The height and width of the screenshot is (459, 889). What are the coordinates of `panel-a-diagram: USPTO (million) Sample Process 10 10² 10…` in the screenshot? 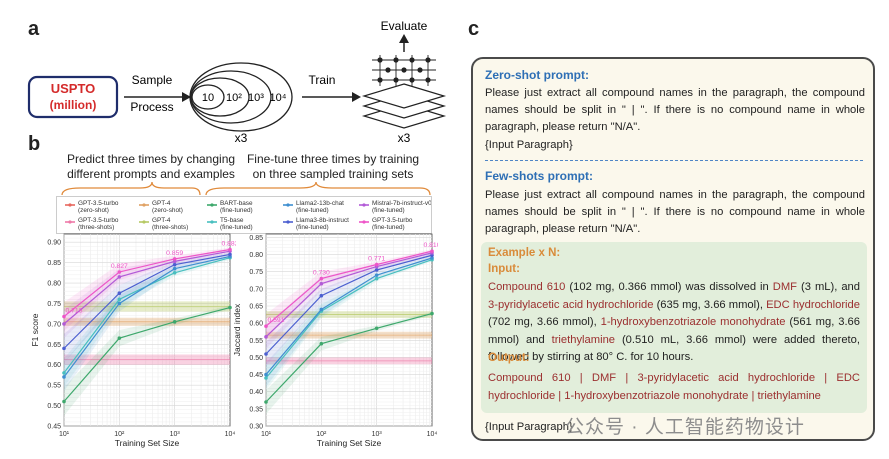 It's located at (237, 82).